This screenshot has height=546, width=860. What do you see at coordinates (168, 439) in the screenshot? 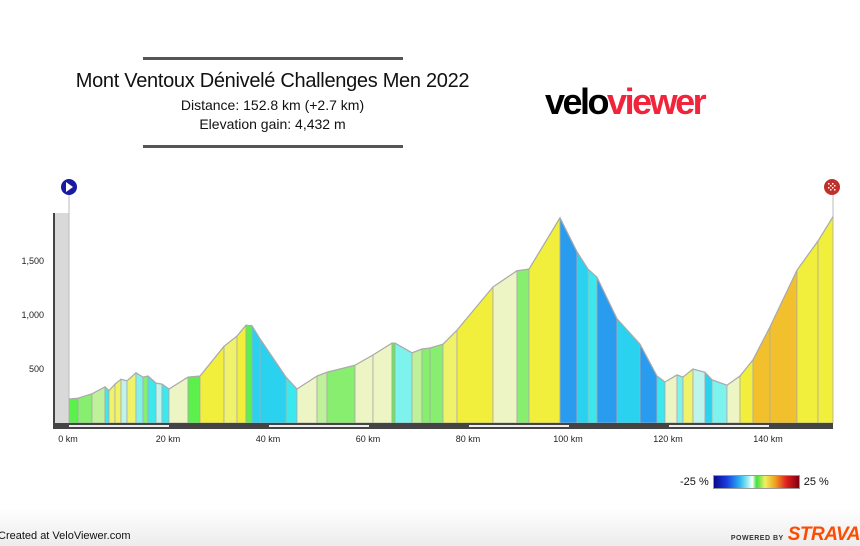
I see `x-tick-label: 20 km` at bounding box center [168, 439].